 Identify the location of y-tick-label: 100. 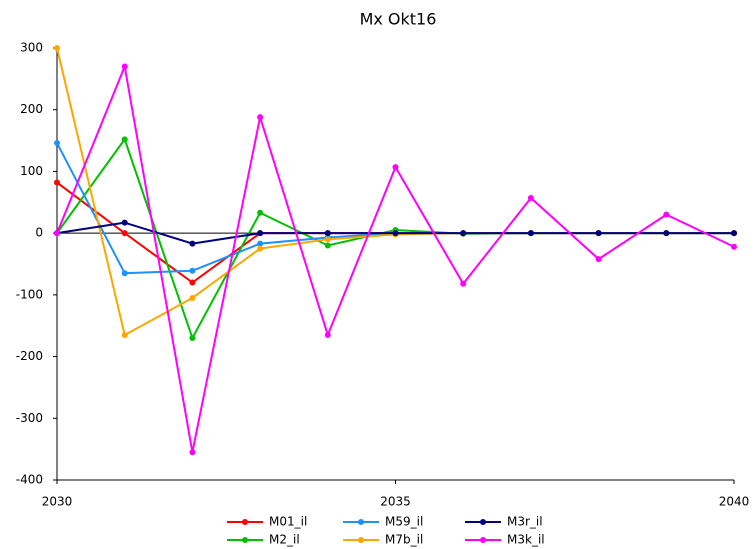
(31, 171).